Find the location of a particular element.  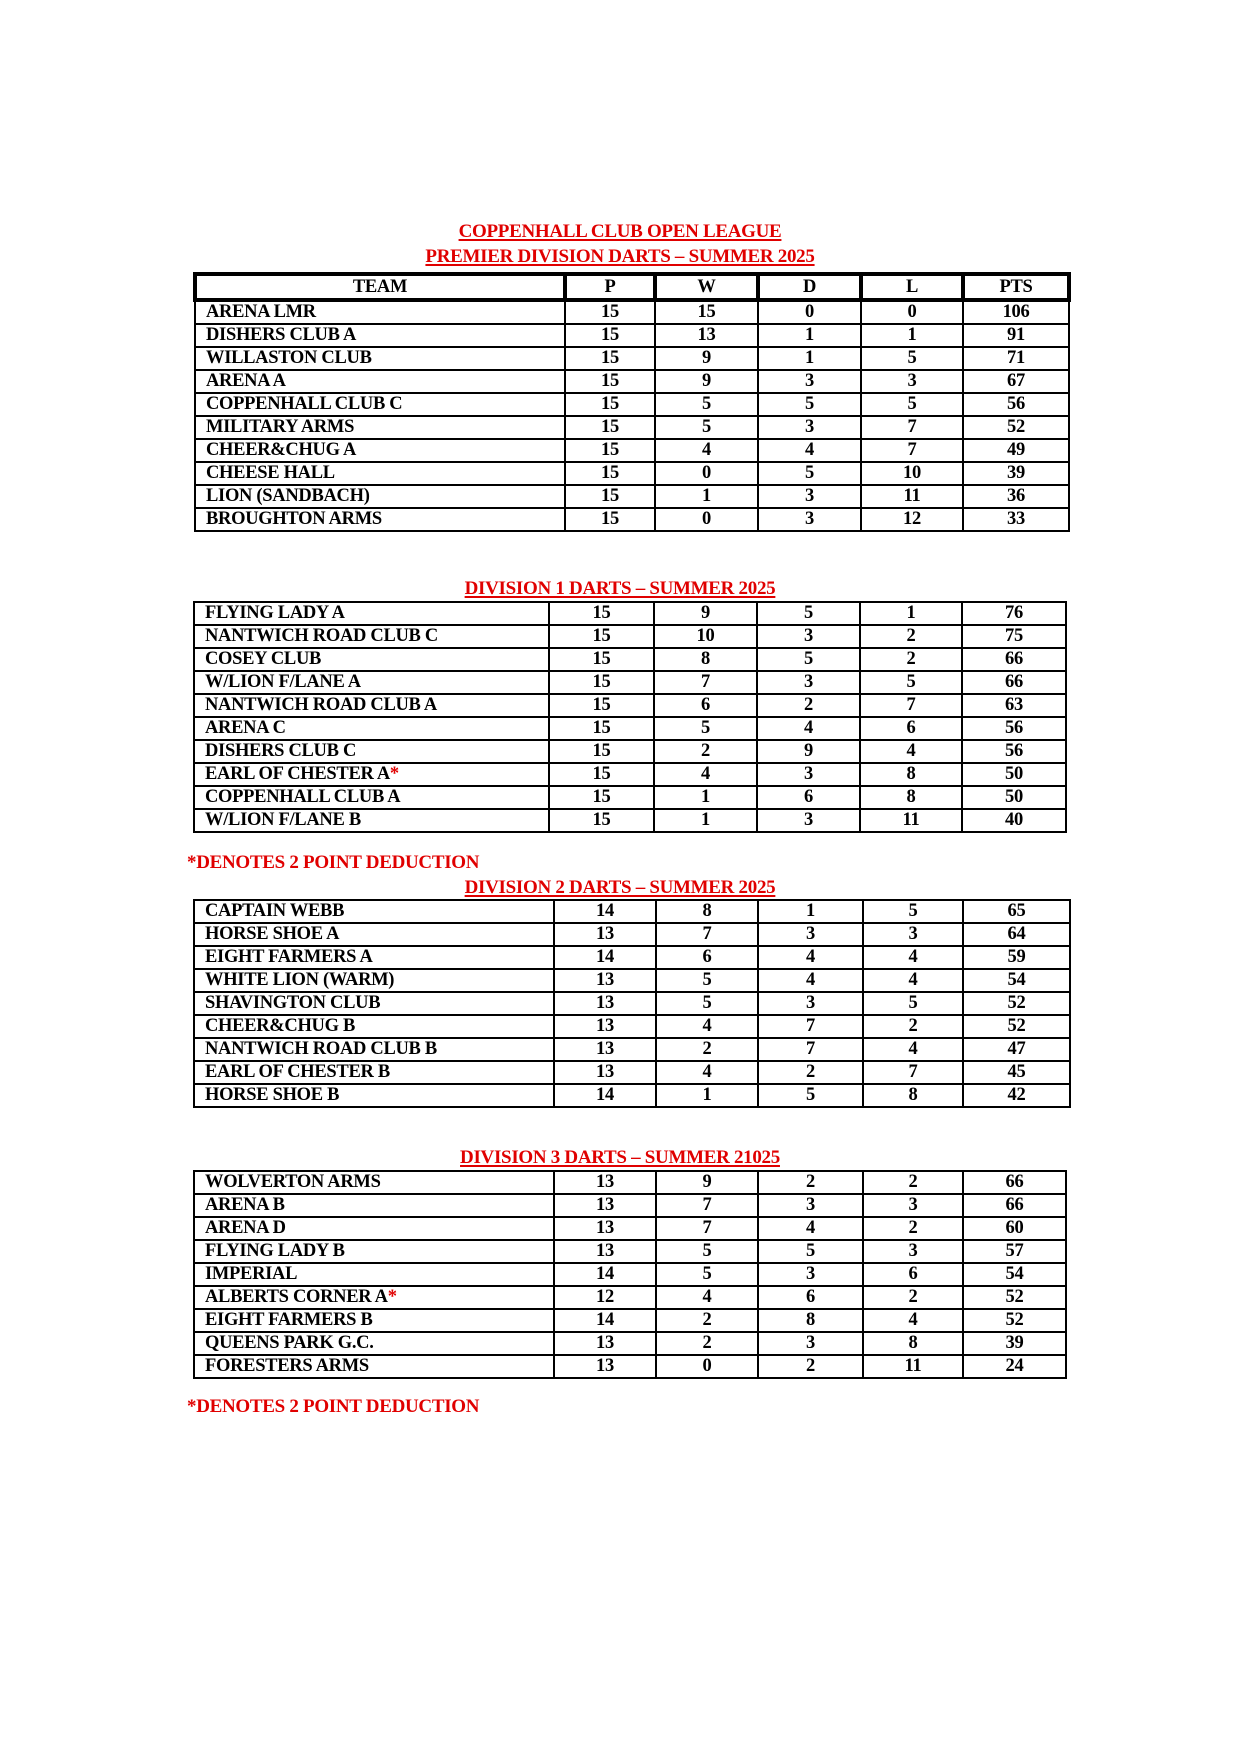

stat-d: 5 is located at coordinates (808, 613).